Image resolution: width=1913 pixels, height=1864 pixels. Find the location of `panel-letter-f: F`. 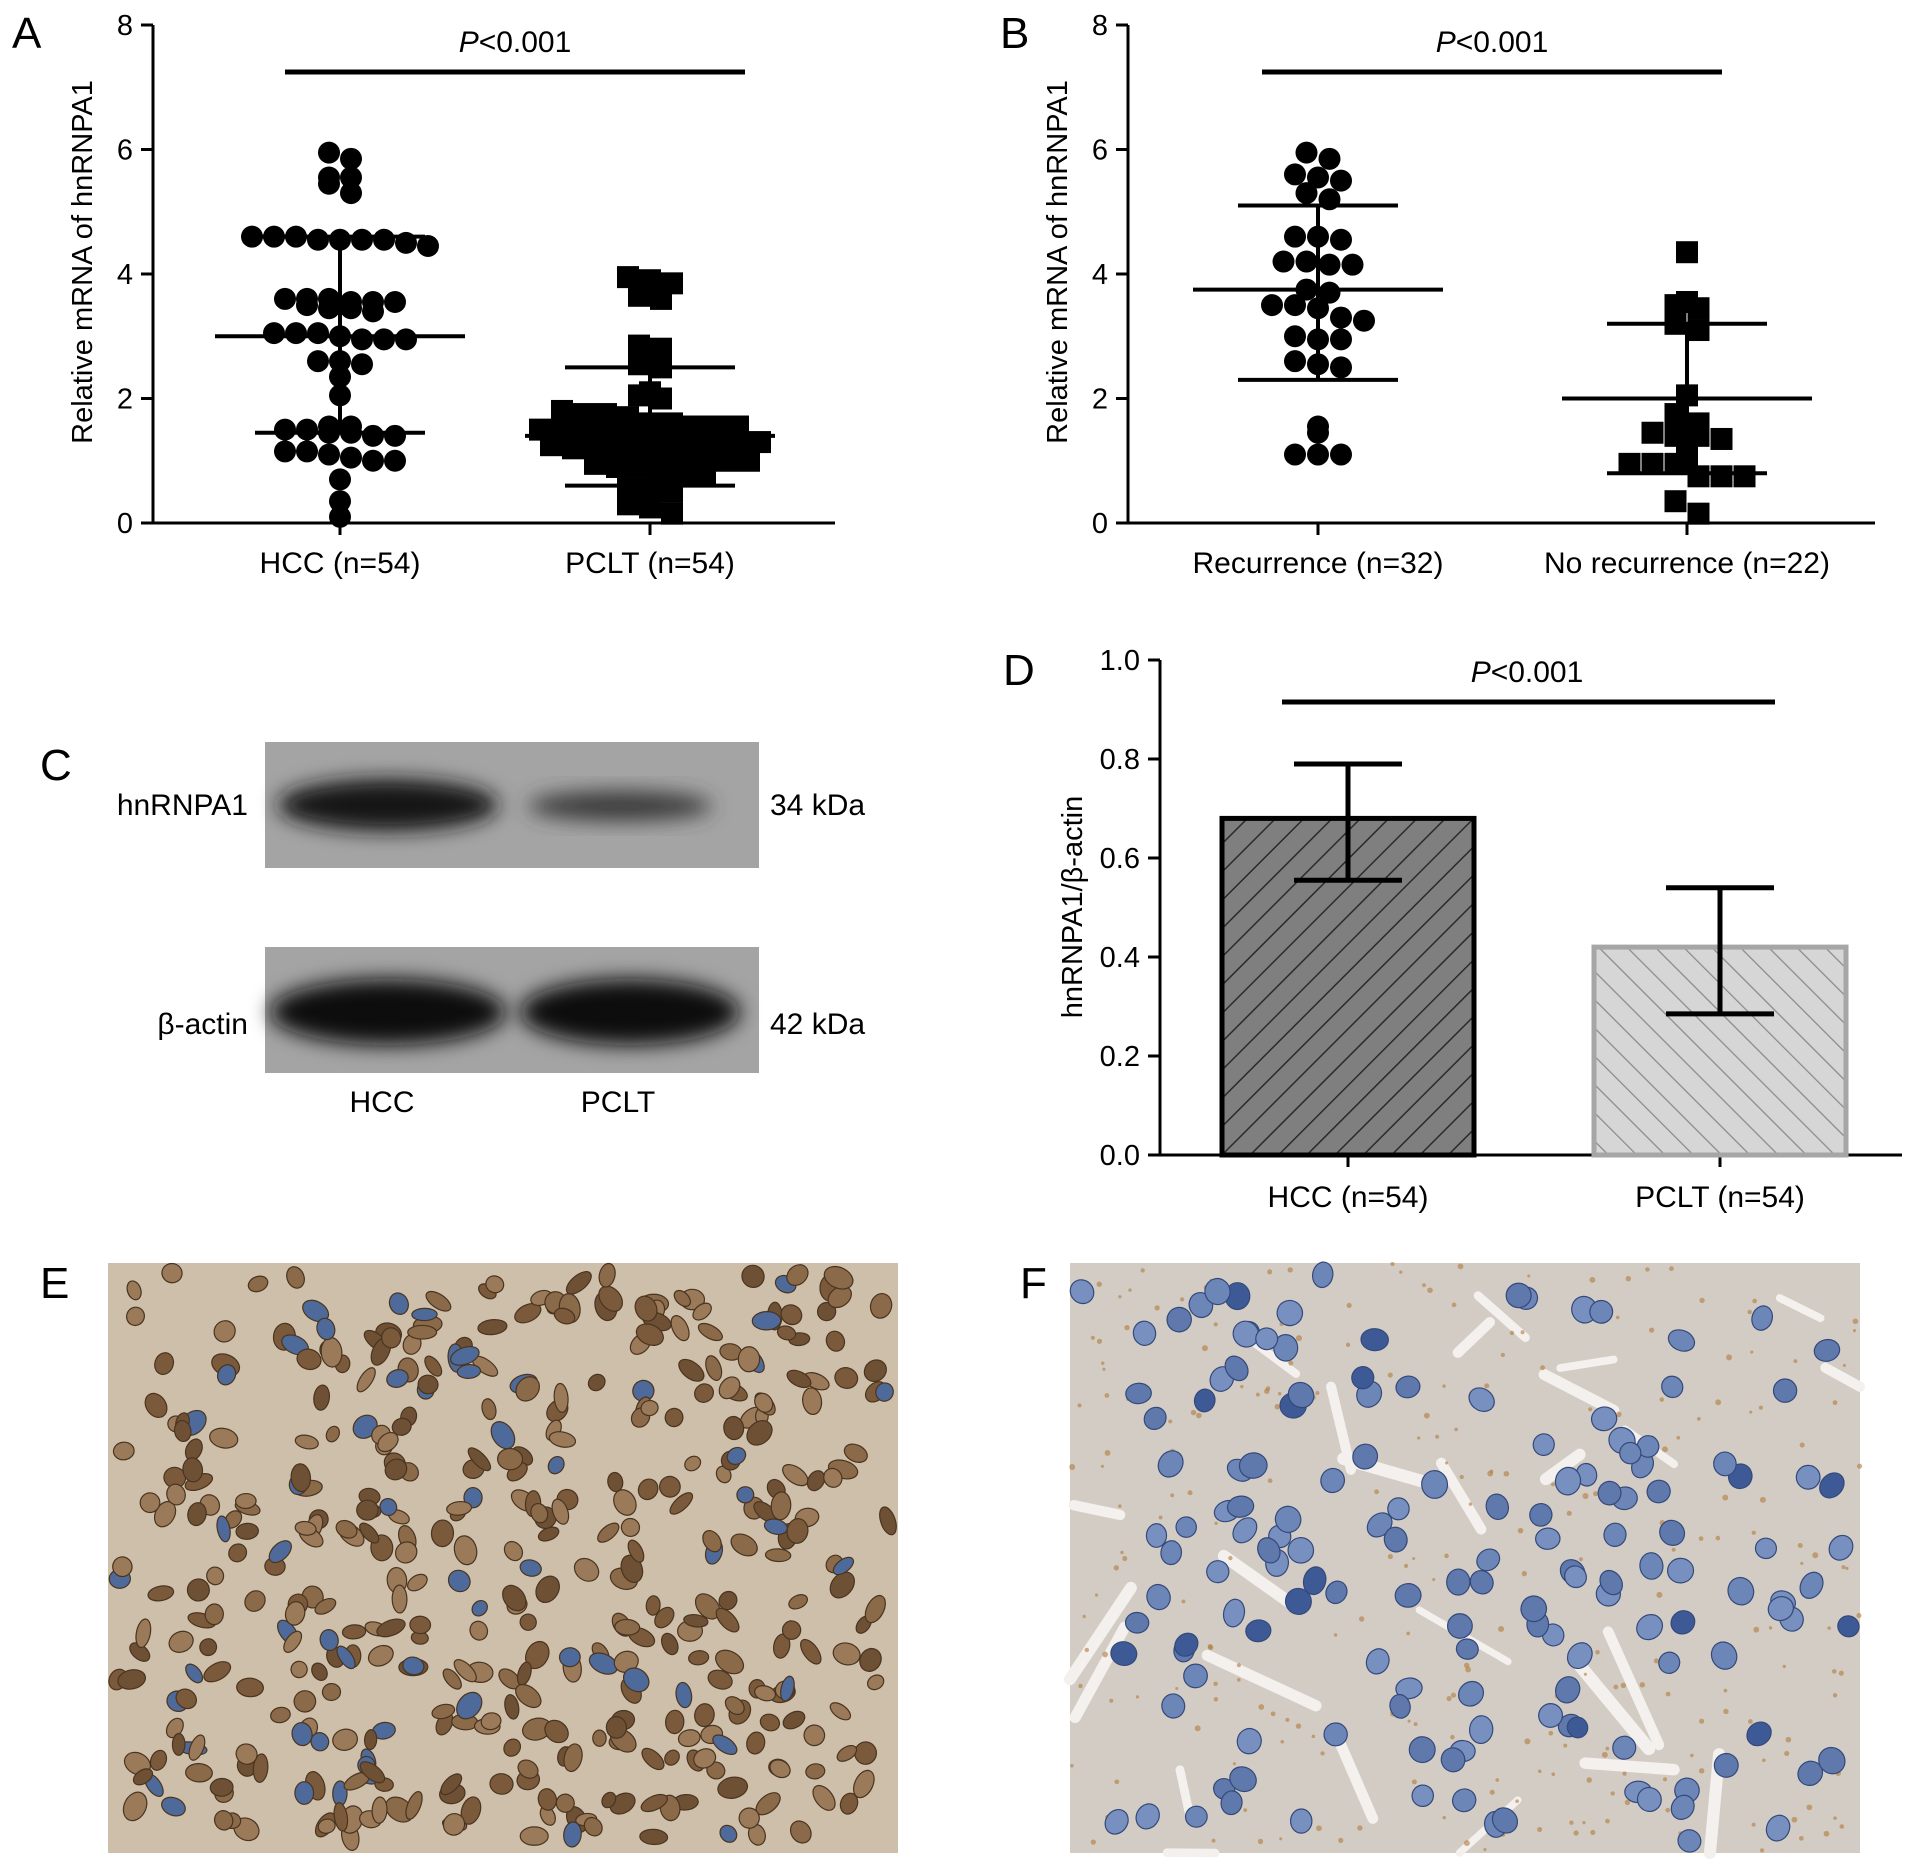

panel-letter-f: F is located at coordinates (1033, 1283).